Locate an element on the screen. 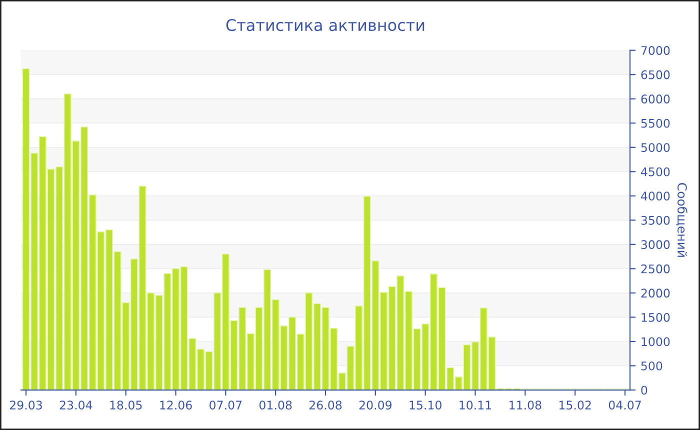 The image size is (700, 430). x-tick-label: 26.08 is located at coordinates (325, 405).